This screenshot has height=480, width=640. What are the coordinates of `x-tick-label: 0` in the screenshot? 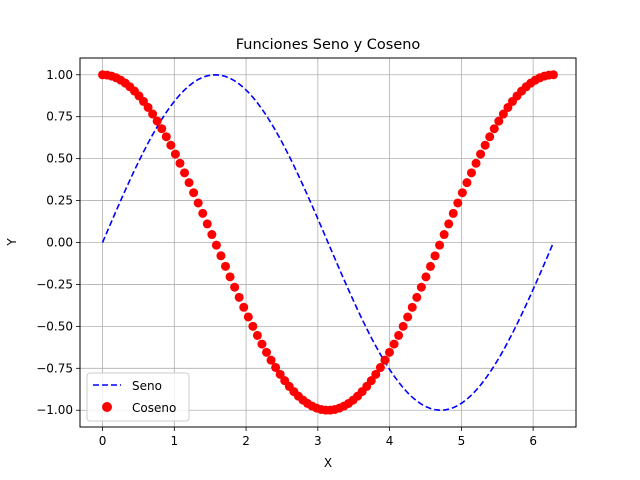 It's located at (103, 441).